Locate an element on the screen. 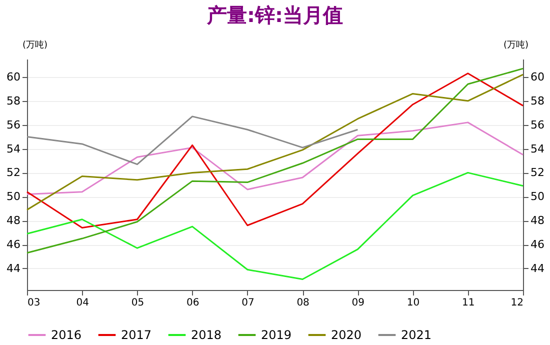 The width and height of the screenshot is (550, 345). y-tick-label: 56 is located at coordinates (13, 125).